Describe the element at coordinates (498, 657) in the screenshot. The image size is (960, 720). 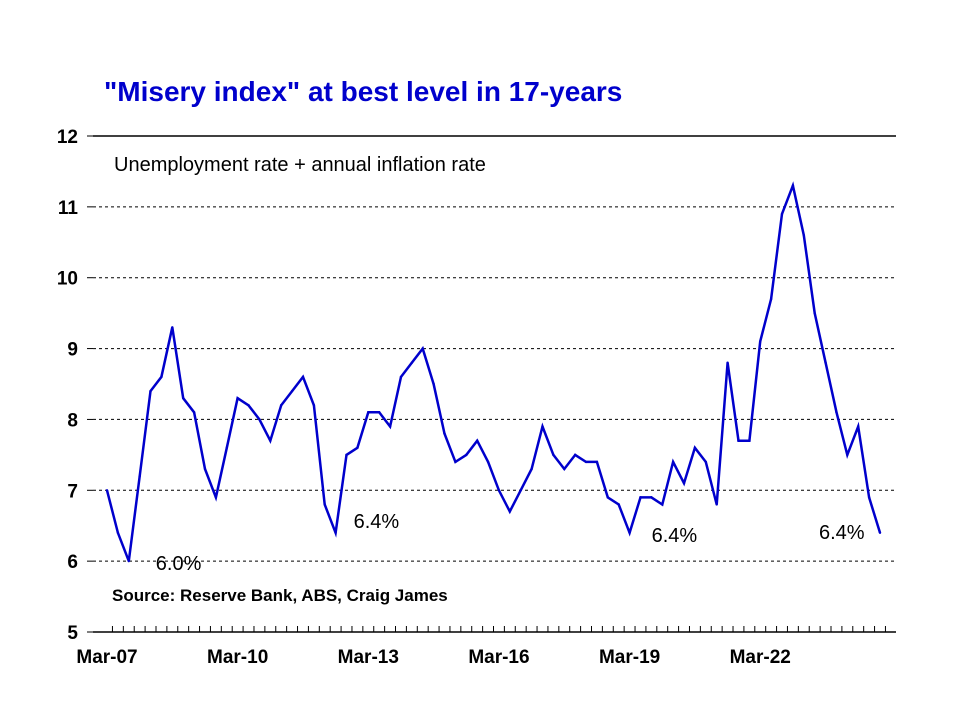
I see `x-tick-label: Mar-16` at that location.